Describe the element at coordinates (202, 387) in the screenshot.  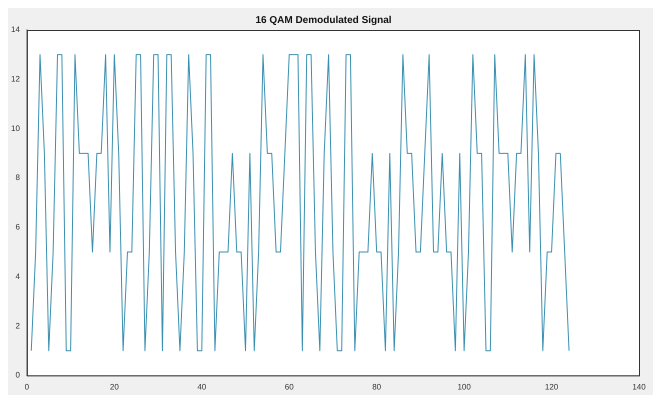
I see `x-tick-label: 40` at that location.